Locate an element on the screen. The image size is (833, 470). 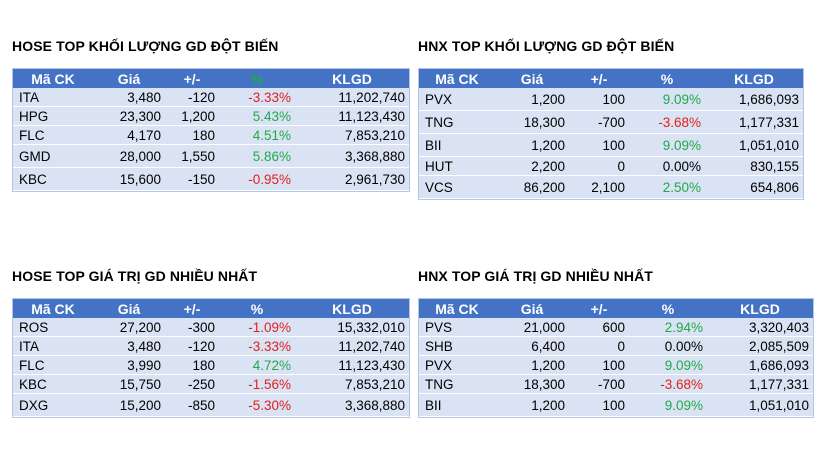
table-row: VCS 86,200 2,100 2.50% 654,806 is located at coordinates (611, 187).